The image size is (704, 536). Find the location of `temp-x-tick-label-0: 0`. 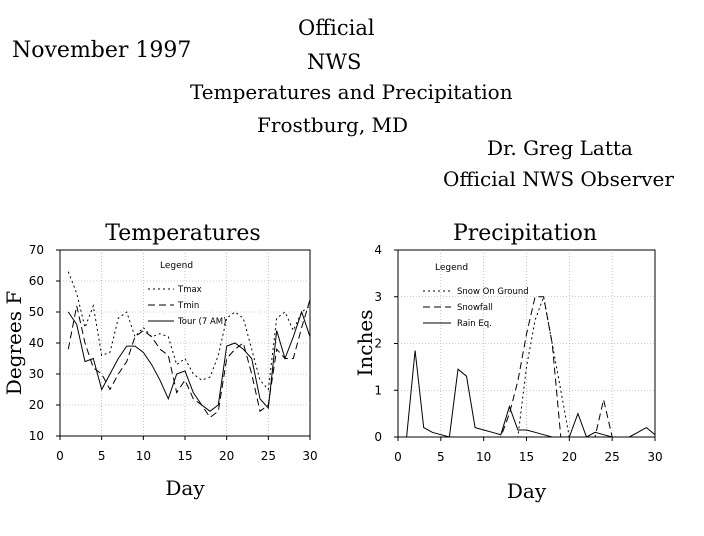

temp-x-tick-label-0: 0 is located at coordinates (60, 456).